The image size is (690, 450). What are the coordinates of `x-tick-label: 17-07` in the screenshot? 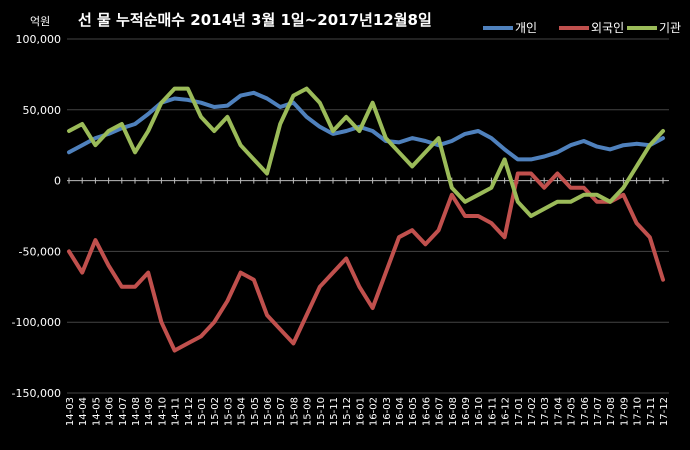 It's located at (598, 411).